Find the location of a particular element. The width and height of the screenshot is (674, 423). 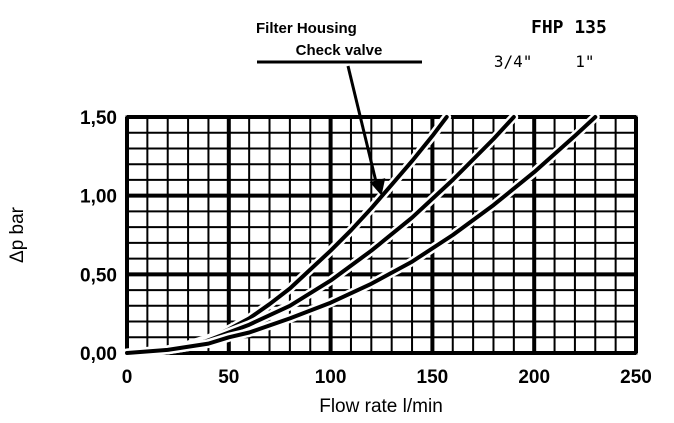

check-valve-arrow is located at coordinates (361, 123).